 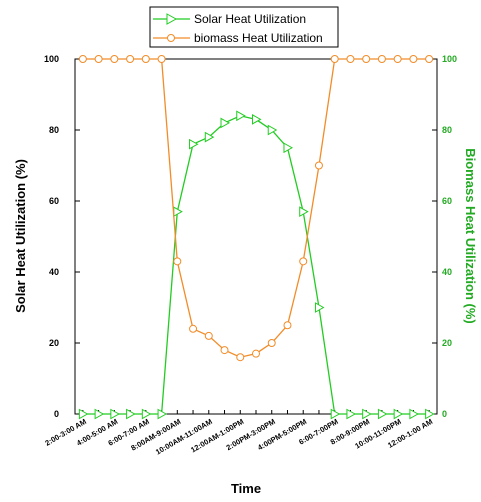 What do you see at coordinates (258, 38) in the screenshot?
I see `legend-biomass-label: biomass Heat Utilization` at bounding box center [258, 38].